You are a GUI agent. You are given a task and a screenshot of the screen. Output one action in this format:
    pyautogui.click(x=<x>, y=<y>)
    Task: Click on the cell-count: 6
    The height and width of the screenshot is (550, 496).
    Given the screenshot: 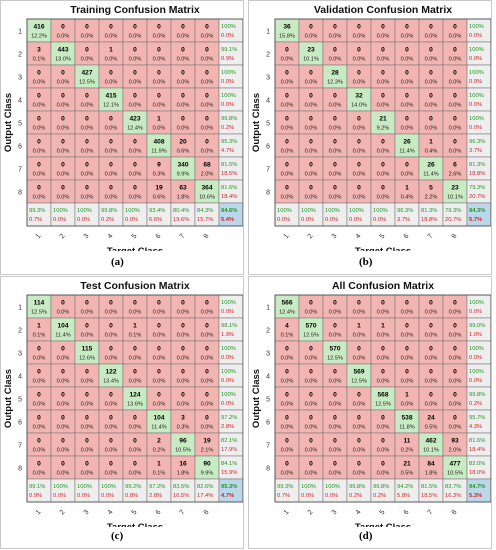 What is the action you would take?
    pyautogui.click(x=455, y=165)
    